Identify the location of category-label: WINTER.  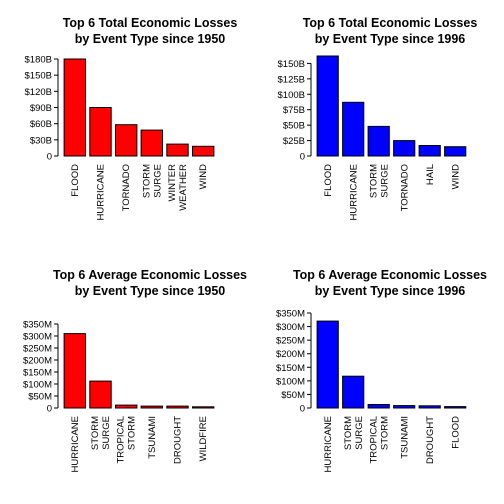
(172, 183).